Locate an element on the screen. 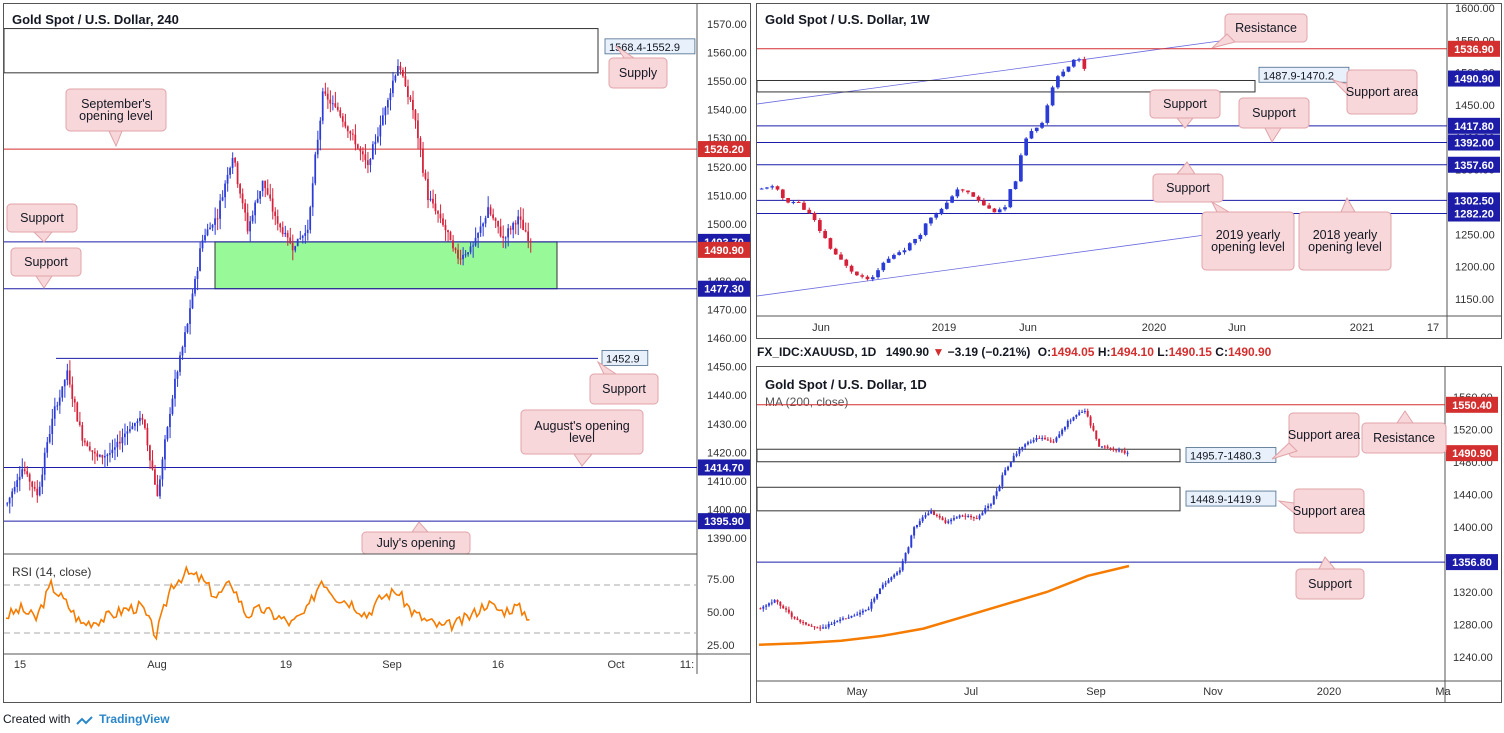 The image size is (1504, 733). daily-support-zone is located at coordinates (969, 499).